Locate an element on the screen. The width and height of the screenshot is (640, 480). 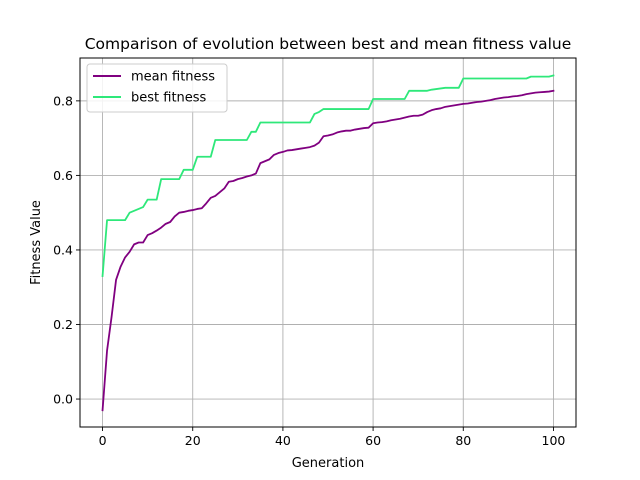
y-tick-label: 0.4 is located at coordinates (63, 249).